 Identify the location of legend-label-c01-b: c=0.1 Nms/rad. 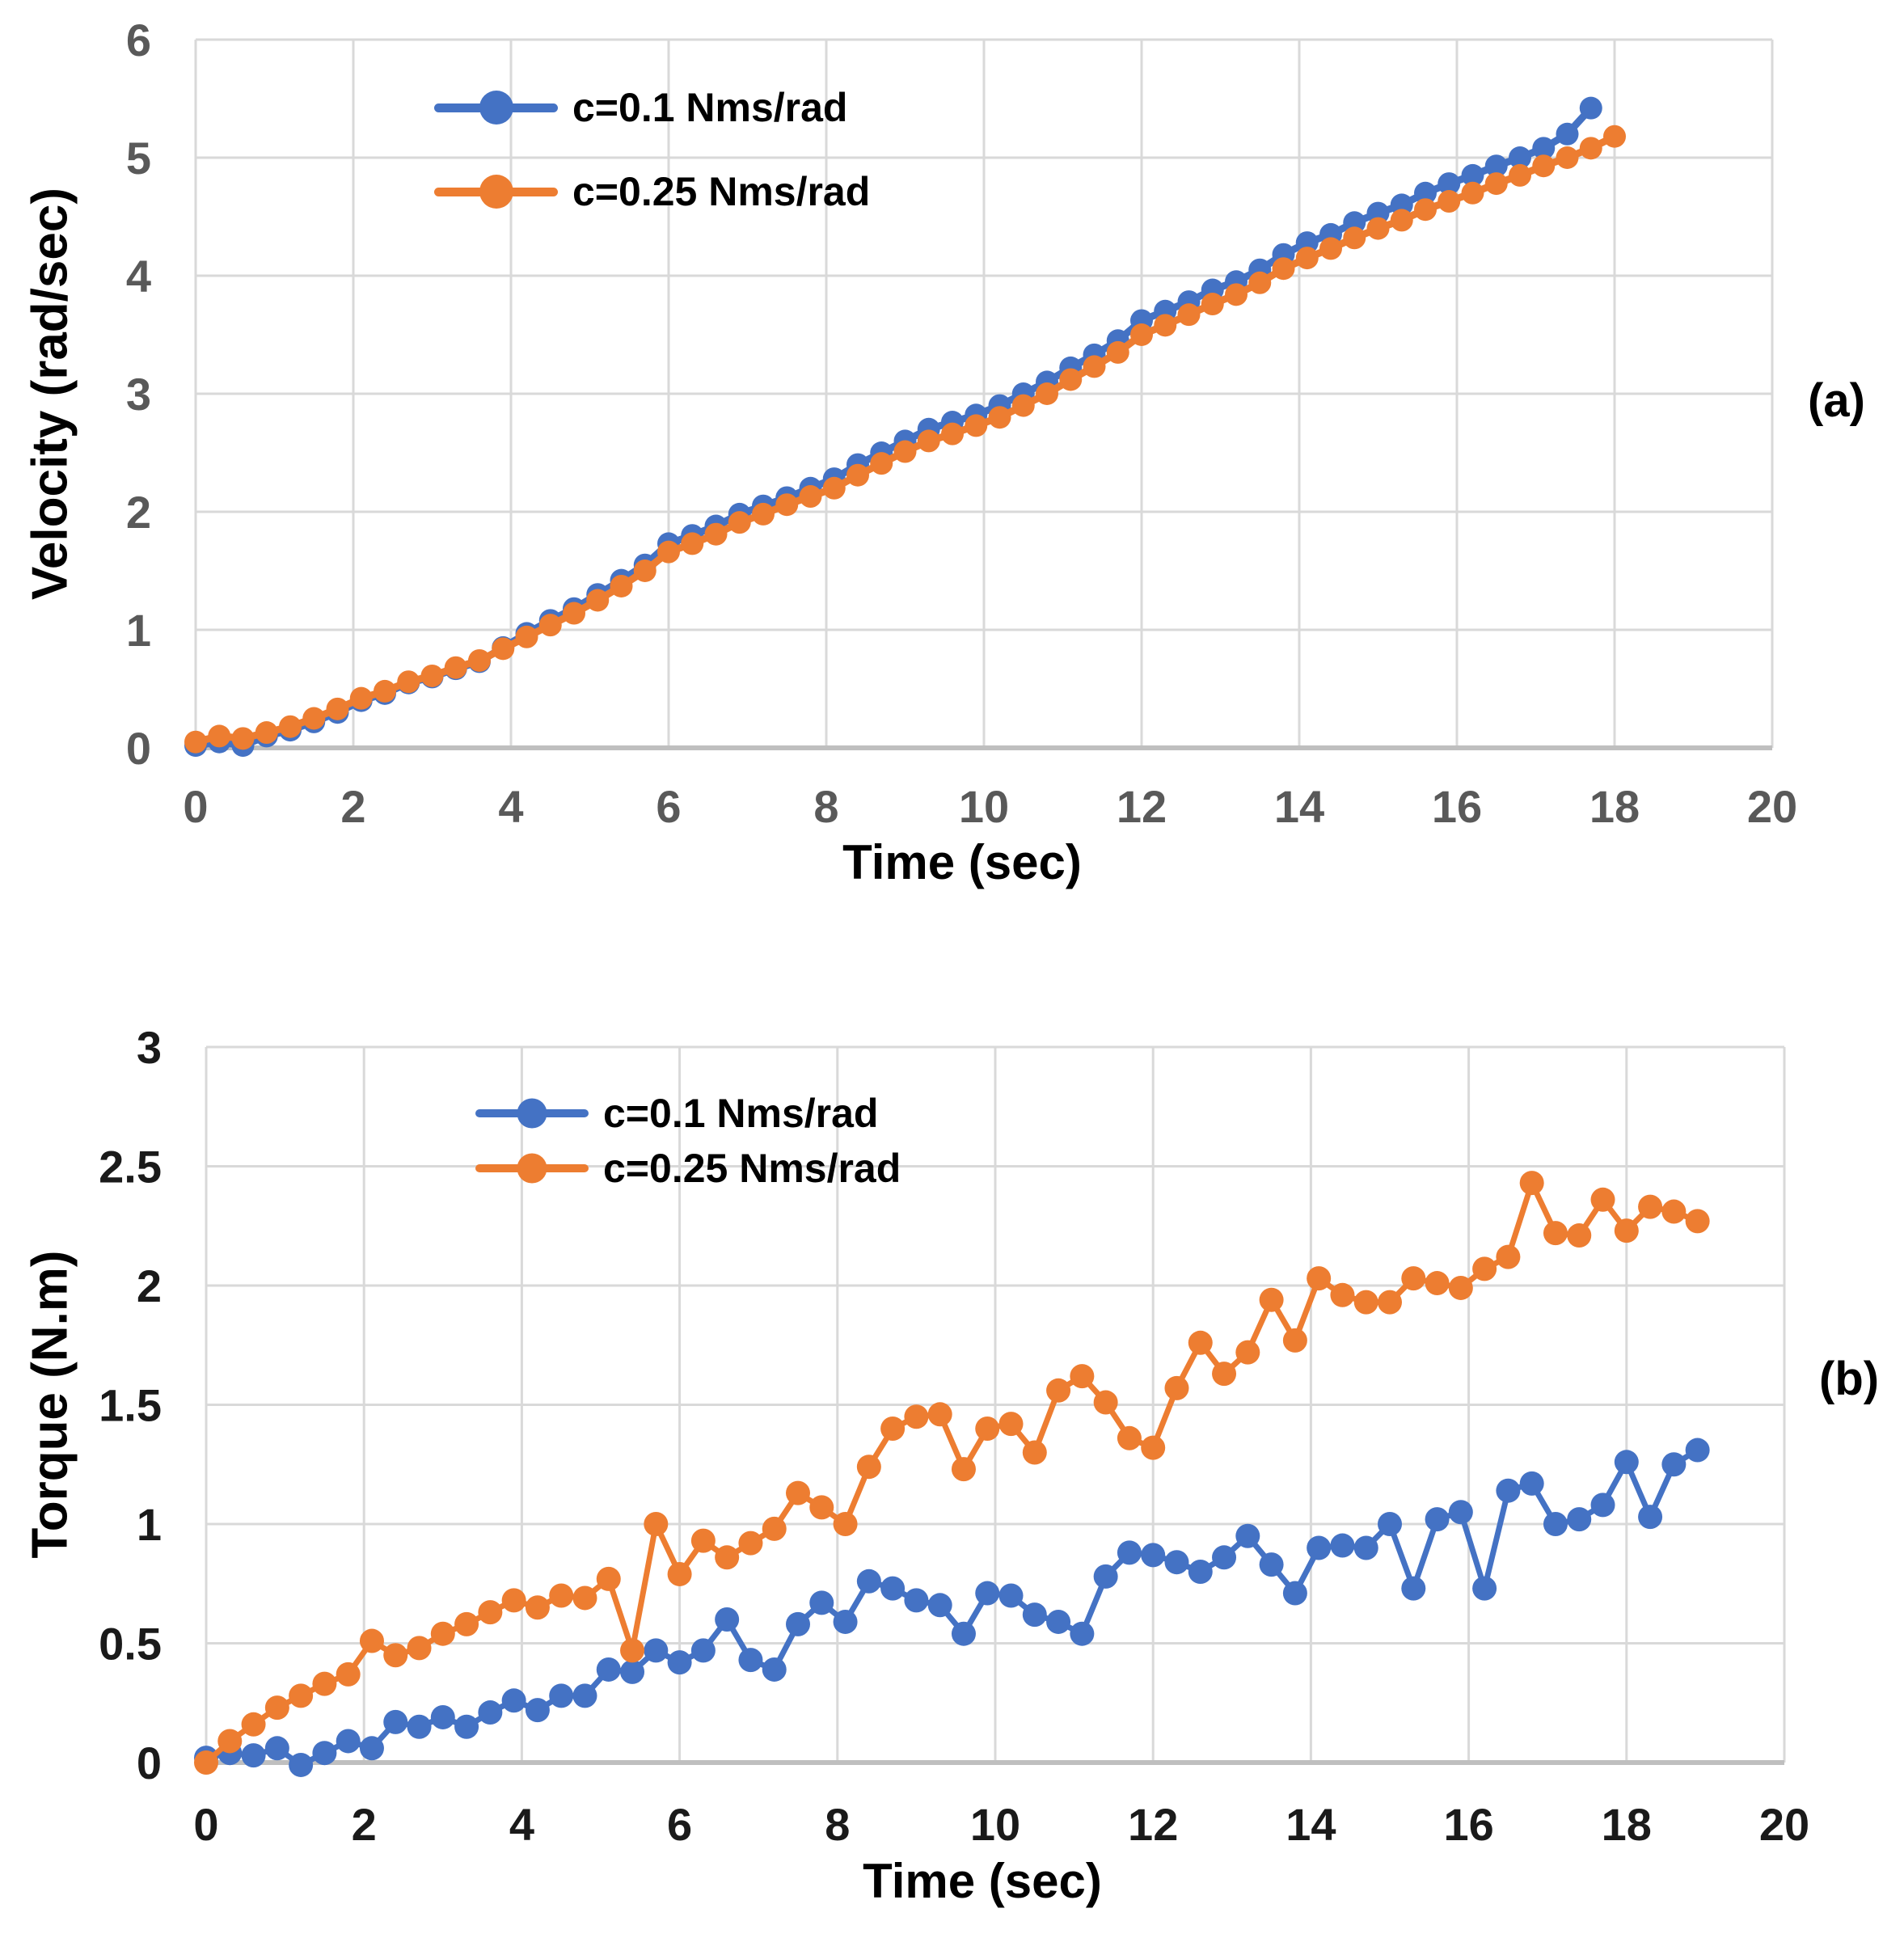
(741, 1113).